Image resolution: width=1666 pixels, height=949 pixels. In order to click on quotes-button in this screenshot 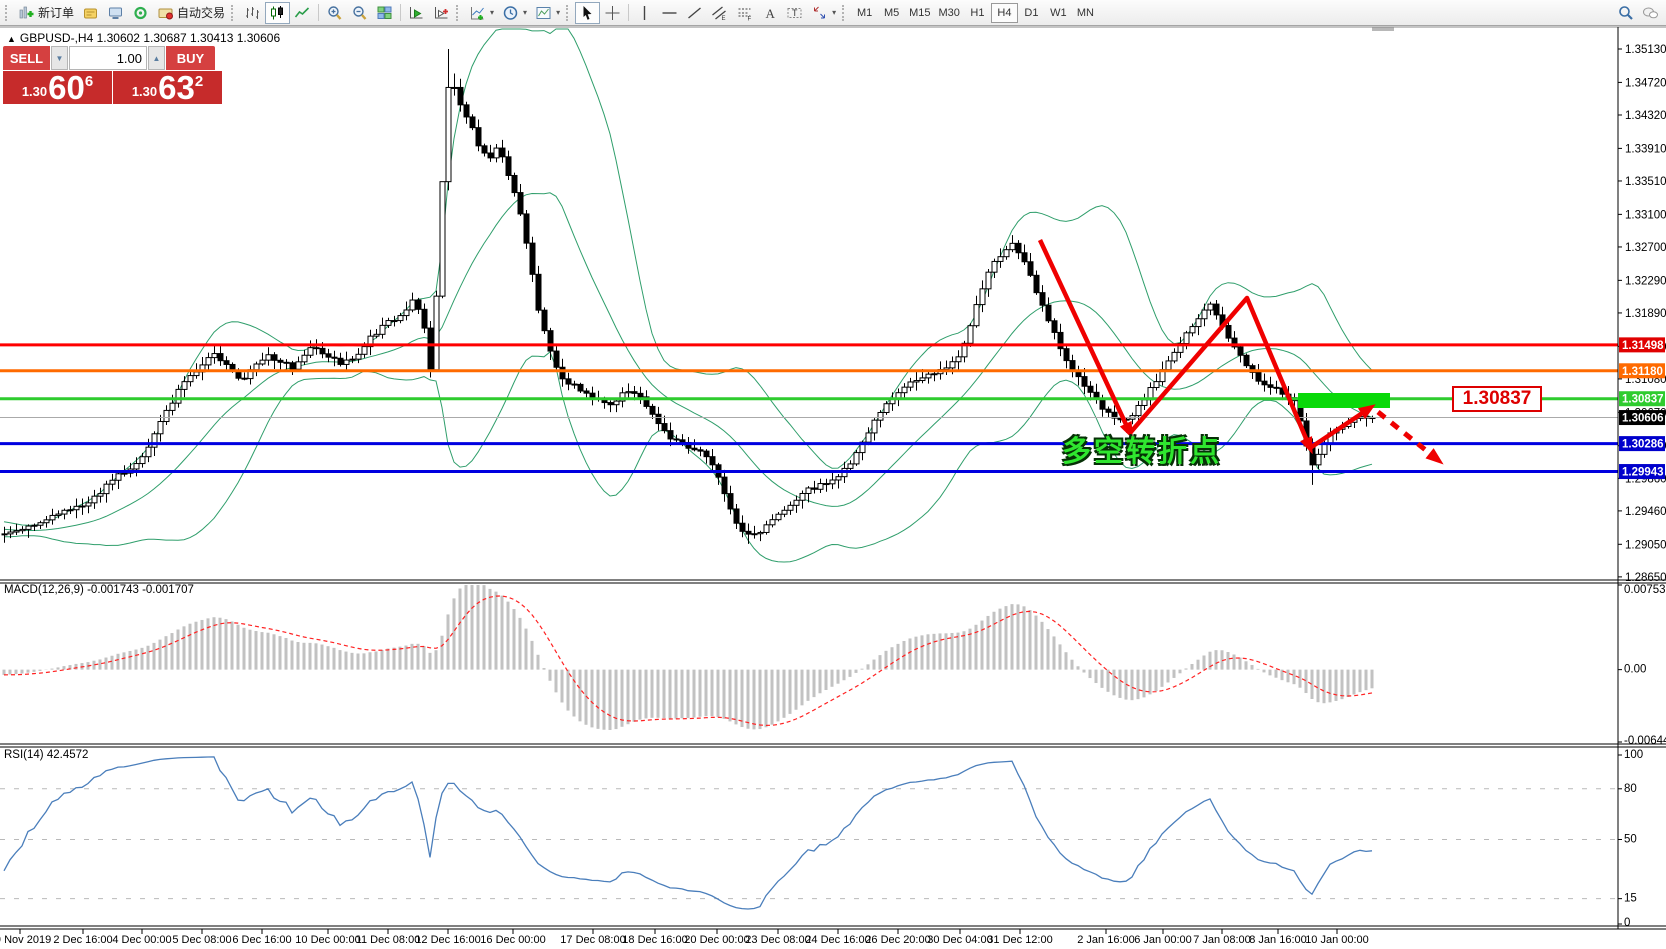, I will do `click(90, 13)`.